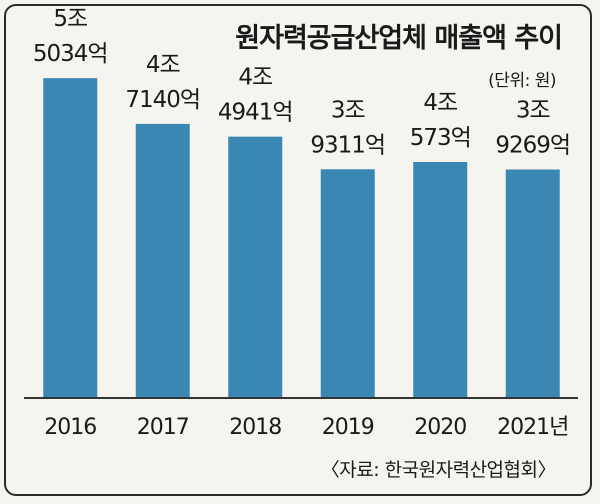  What do you see at coordinates (348, 427) in the screenshot?
I see `x-tick-label-3: 2019` at bounding box center [348, 427].